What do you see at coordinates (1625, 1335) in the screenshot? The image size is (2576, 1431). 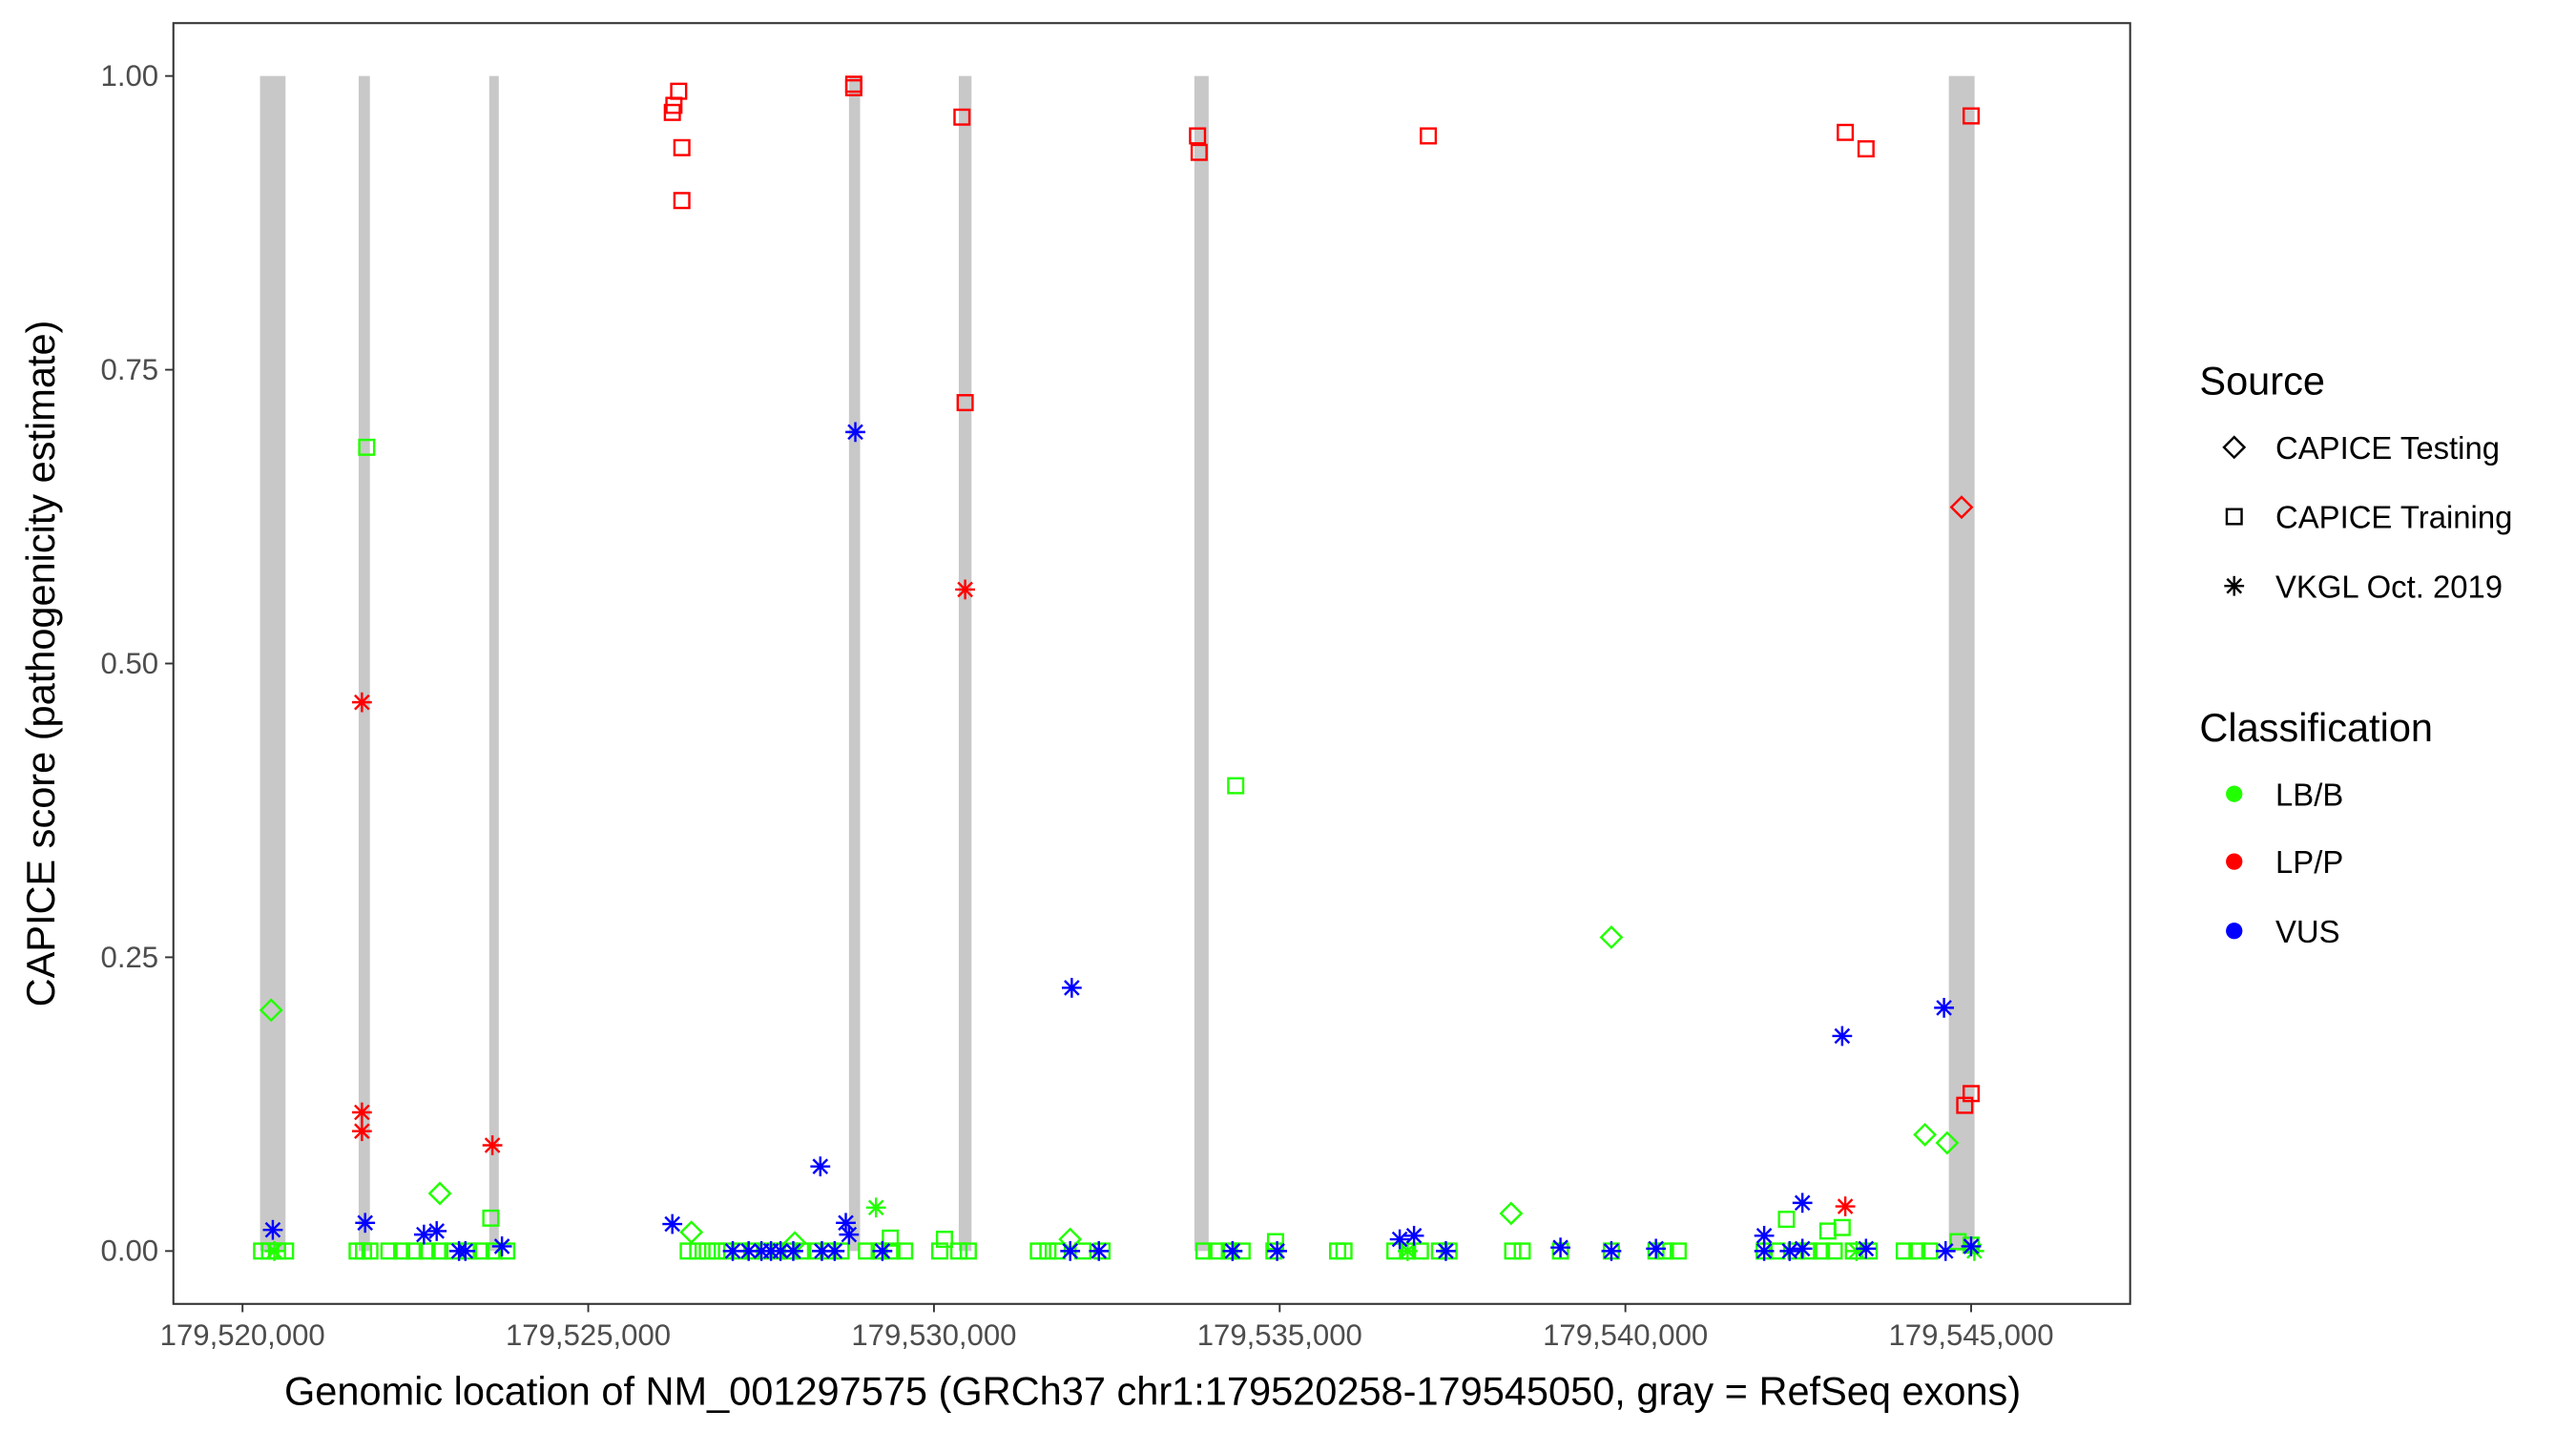 I see `x-tick-label: 179,540,000` at bounding box center [1625, 1335].